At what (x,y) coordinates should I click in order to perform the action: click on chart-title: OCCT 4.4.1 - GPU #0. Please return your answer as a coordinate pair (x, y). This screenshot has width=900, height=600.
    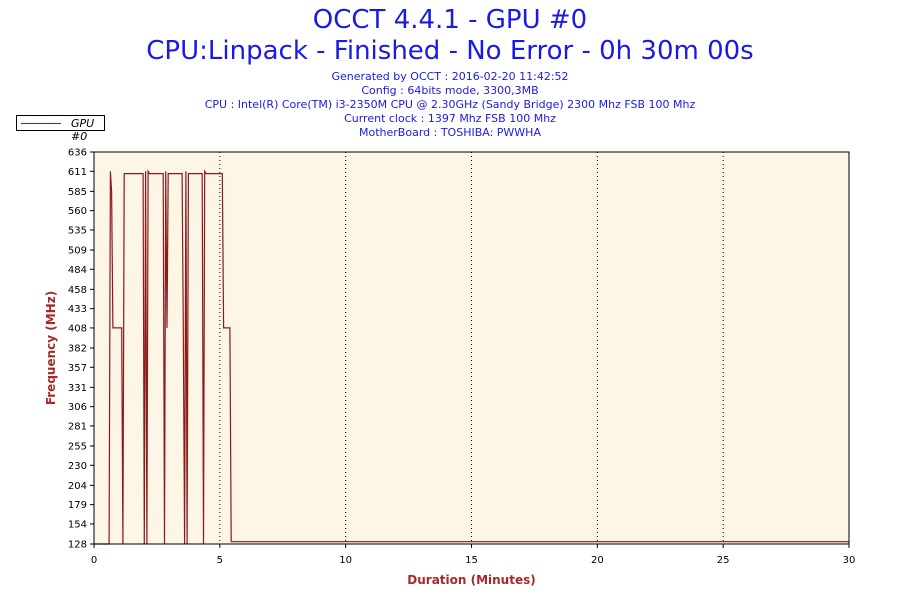
    Looking at the image, I should click on (450, 20).